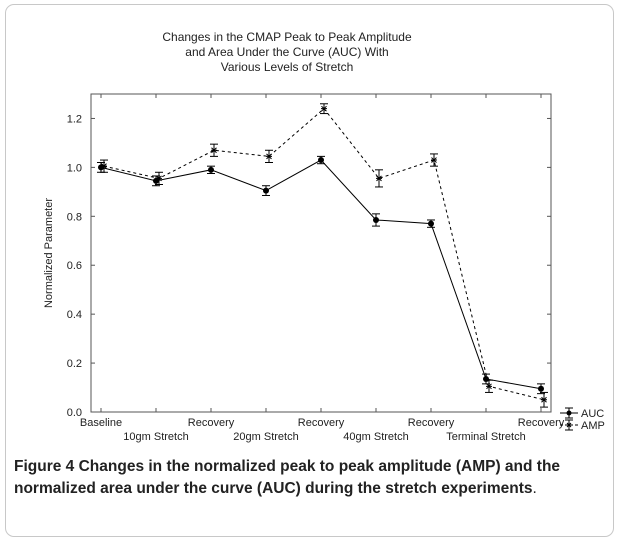 The image size is (621, 543). What do you see at coordinates (74, 217) in the screenshot?
I see `y-tick-label: 0.8` at bounding box center [74, 217].